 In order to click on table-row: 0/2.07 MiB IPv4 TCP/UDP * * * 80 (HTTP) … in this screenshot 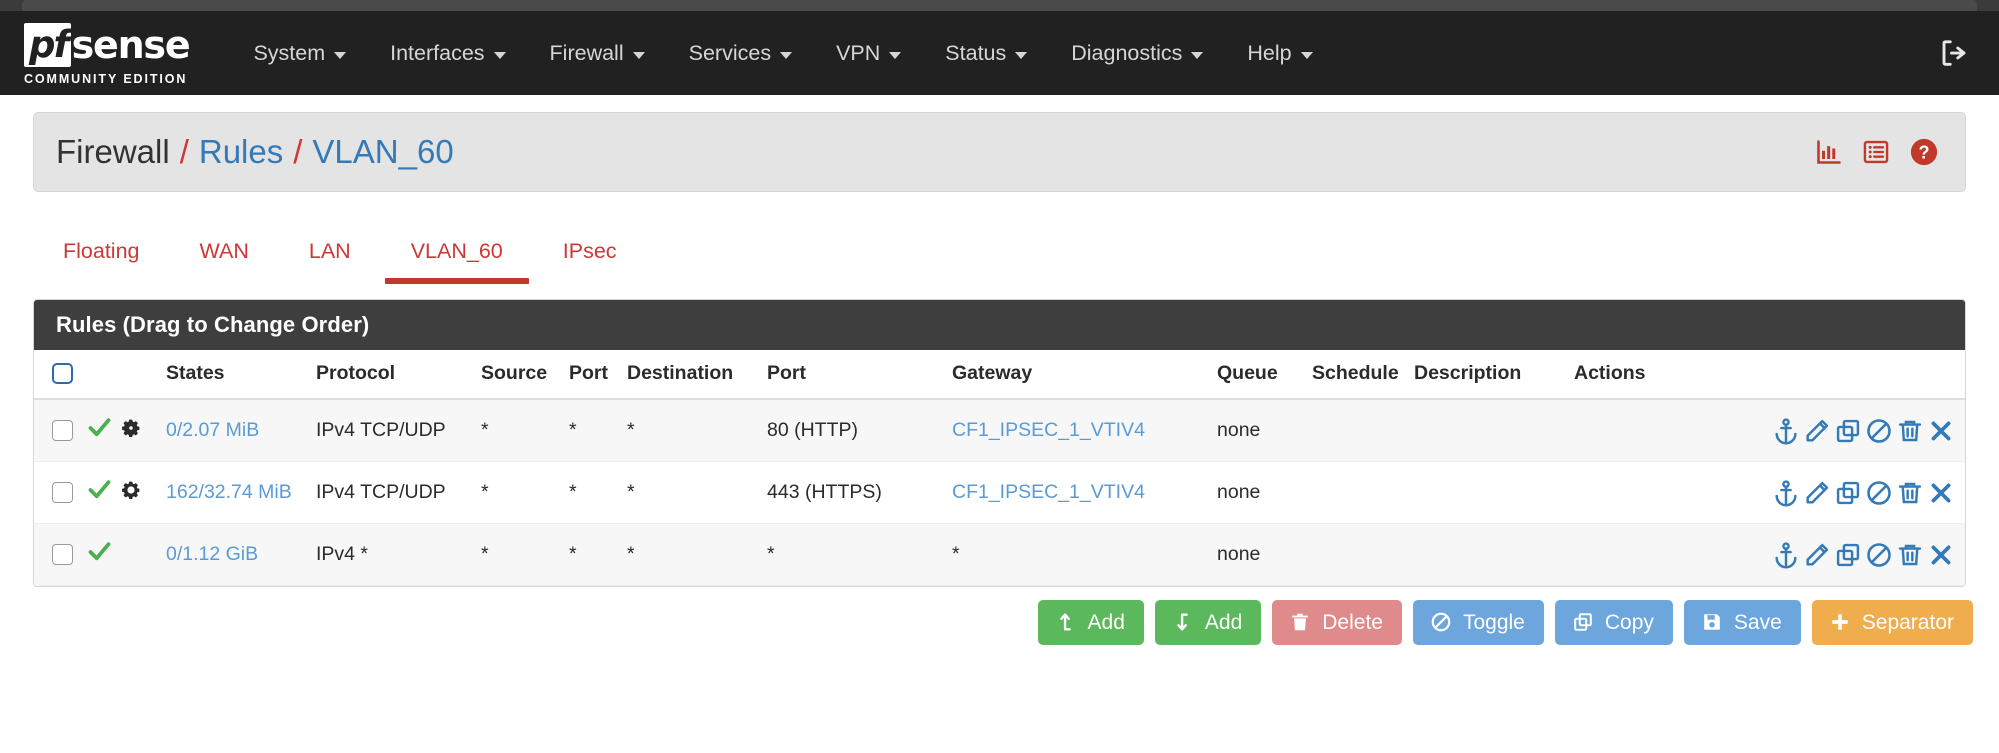, I will do `click(999, 430)`.